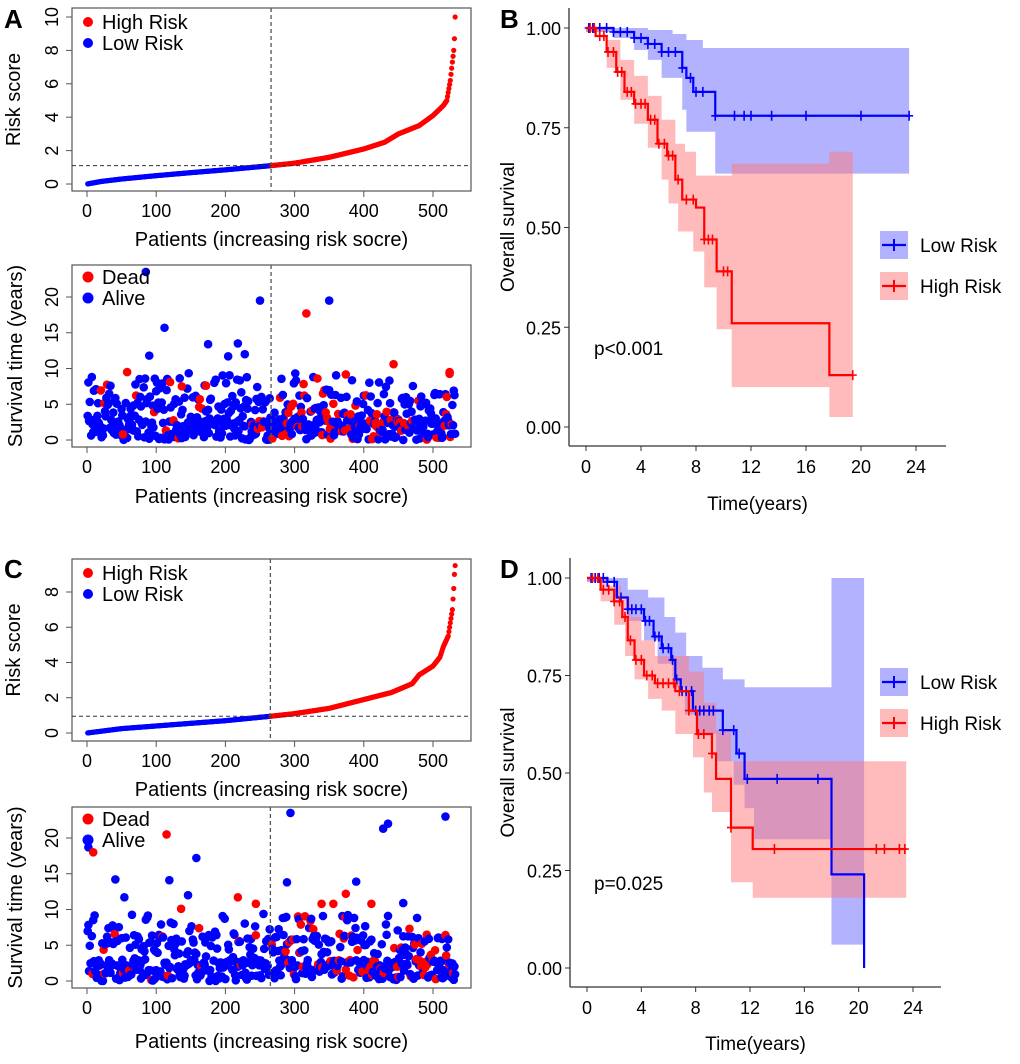 This screenshot has height=1064, width=1020. I want to click on p-value-annotation: p<0.001, so click(628, 349).